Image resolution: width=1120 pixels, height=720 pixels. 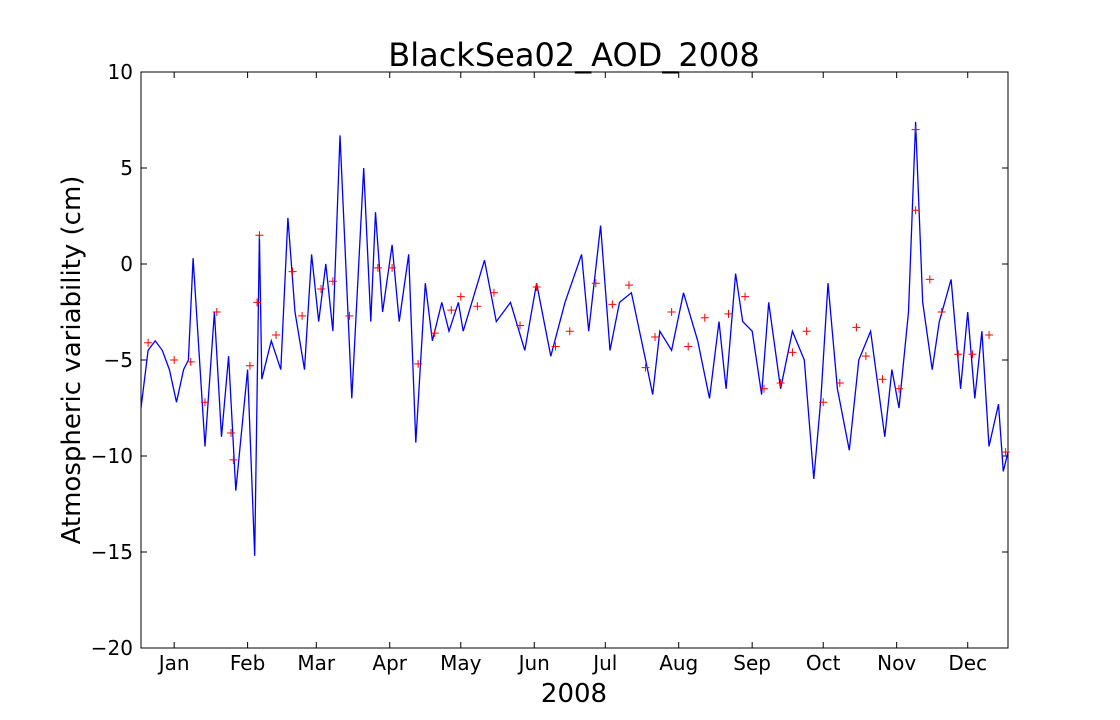 I want to click on y-tick-label: −5, so click(x=118, y=360).